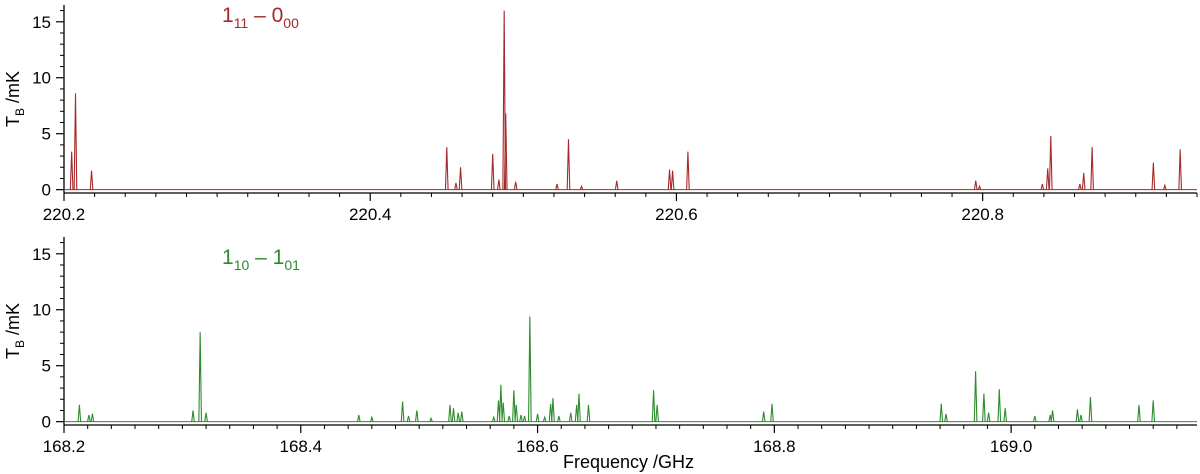 Image resolution: width=1200 pixels, height=474 pixels. Describe the element at coordinates (370, 214) in the screenshot. I see `x-tick-label: 220.4` at that location.